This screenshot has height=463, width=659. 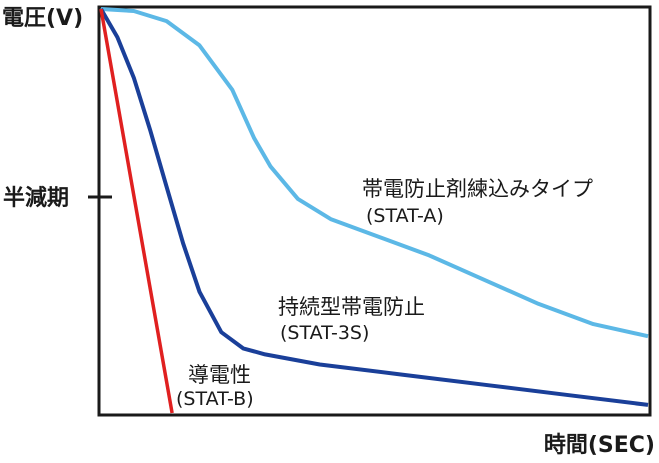 What do you see at coordinates (405, 216) in the screenshot?
I see `series-code-stat-a: (STAT-A)` at bounding box center [405, 216].